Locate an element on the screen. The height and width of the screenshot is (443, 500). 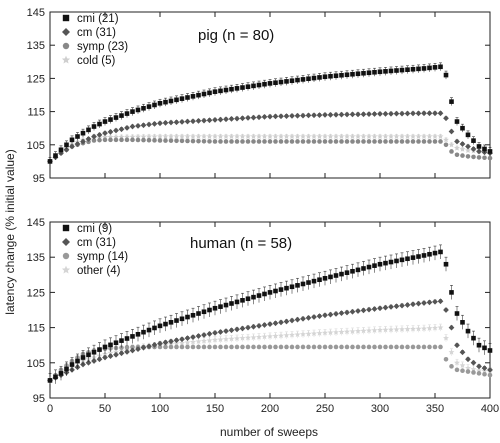
x-tick-label: 150 is located at coordinates (215, 409).